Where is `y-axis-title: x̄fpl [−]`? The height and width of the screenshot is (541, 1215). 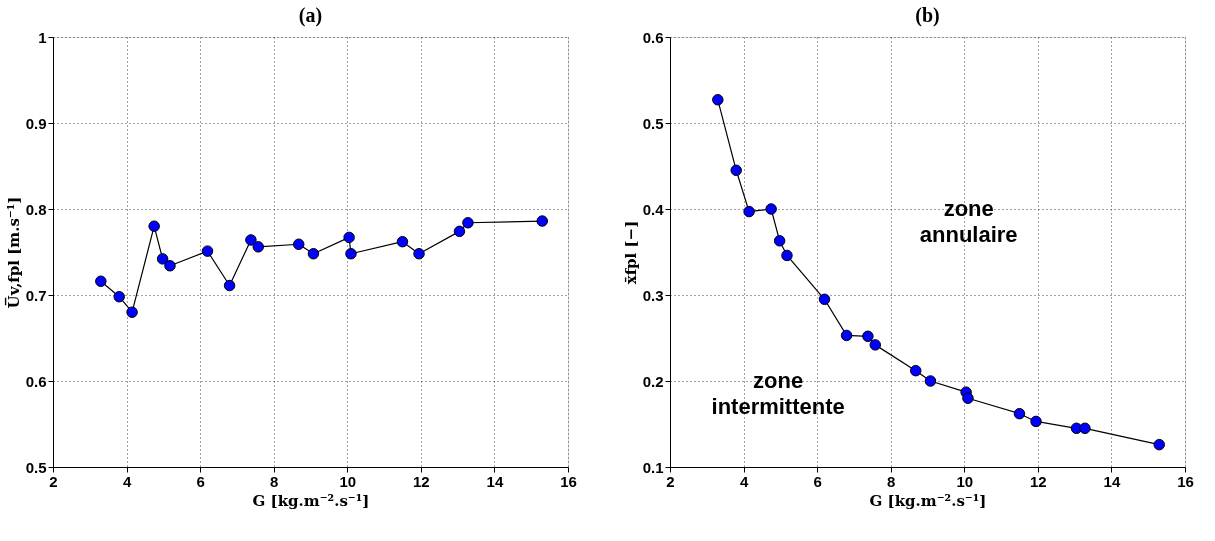
y-axis-title: x̄fpl [−] is located at coordinates (630, 252).